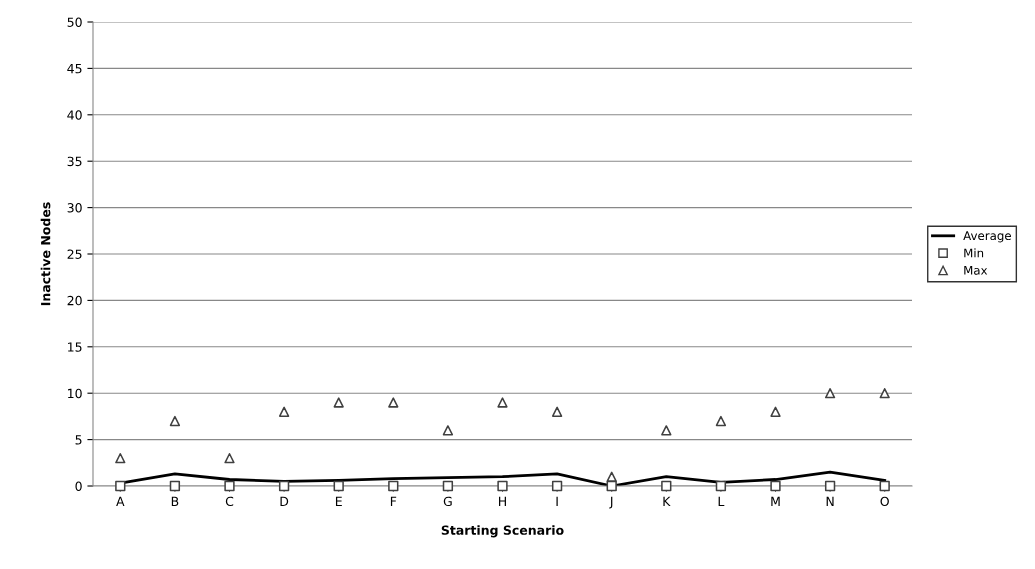 This screenshot has height=569, width=1035. What do you see at coordinates (974, 253) in the screenshot?
I see `legend-label: Min` at bounding box center [974, 253].